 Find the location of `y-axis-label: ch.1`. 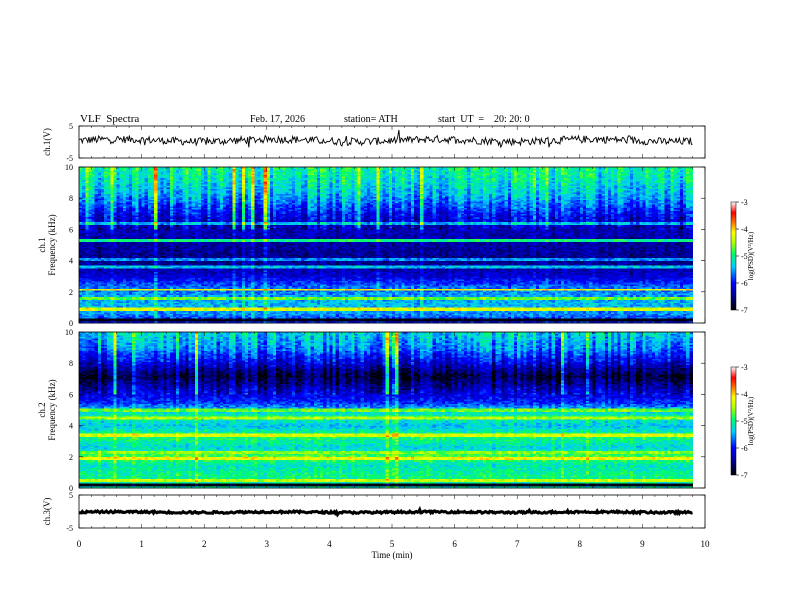

y-axis-label: ch.1 is located at coordinates (42, 244).